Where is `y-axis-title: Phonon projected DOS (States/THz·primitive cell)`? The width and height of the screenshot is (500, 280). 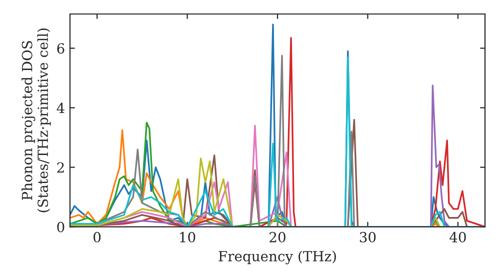
y-axis-title: Phonon projected DOS (States/THz·primitive cell) is located at coordinates (36, 120).